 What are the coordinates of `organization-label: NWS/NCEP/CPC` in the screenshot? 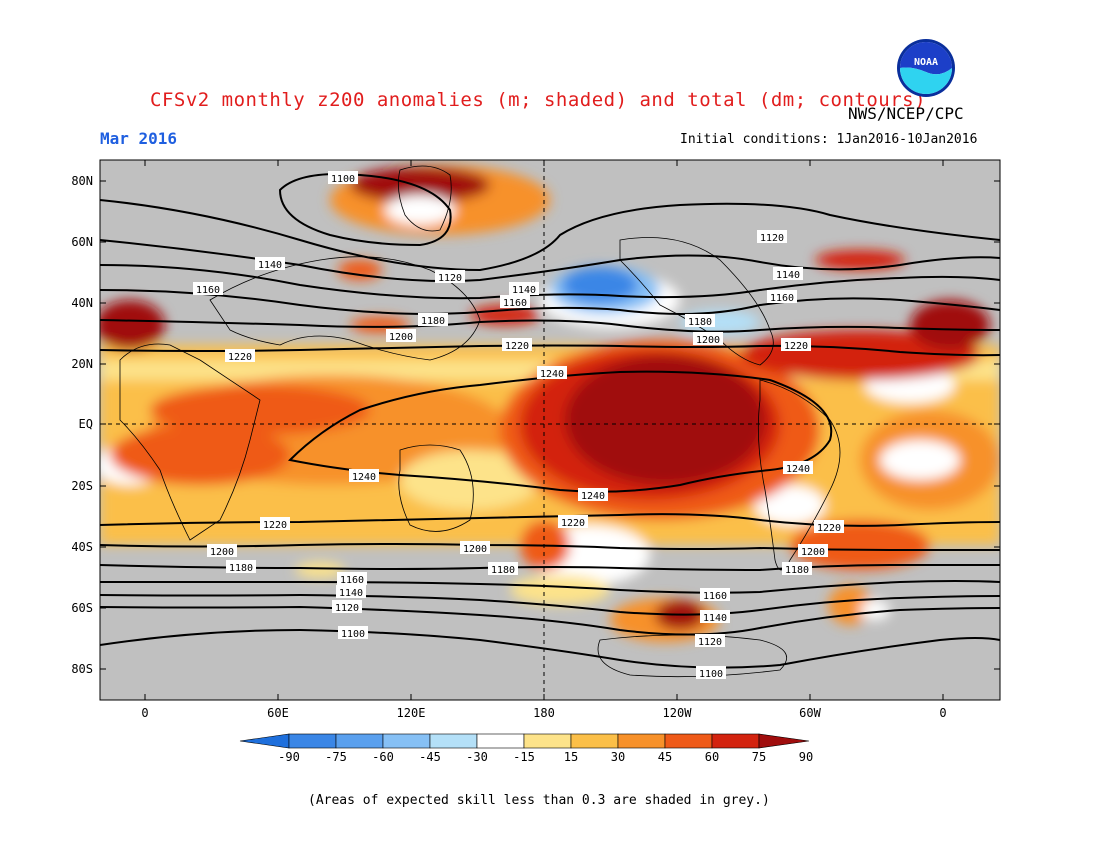 It's located at (906, 113).